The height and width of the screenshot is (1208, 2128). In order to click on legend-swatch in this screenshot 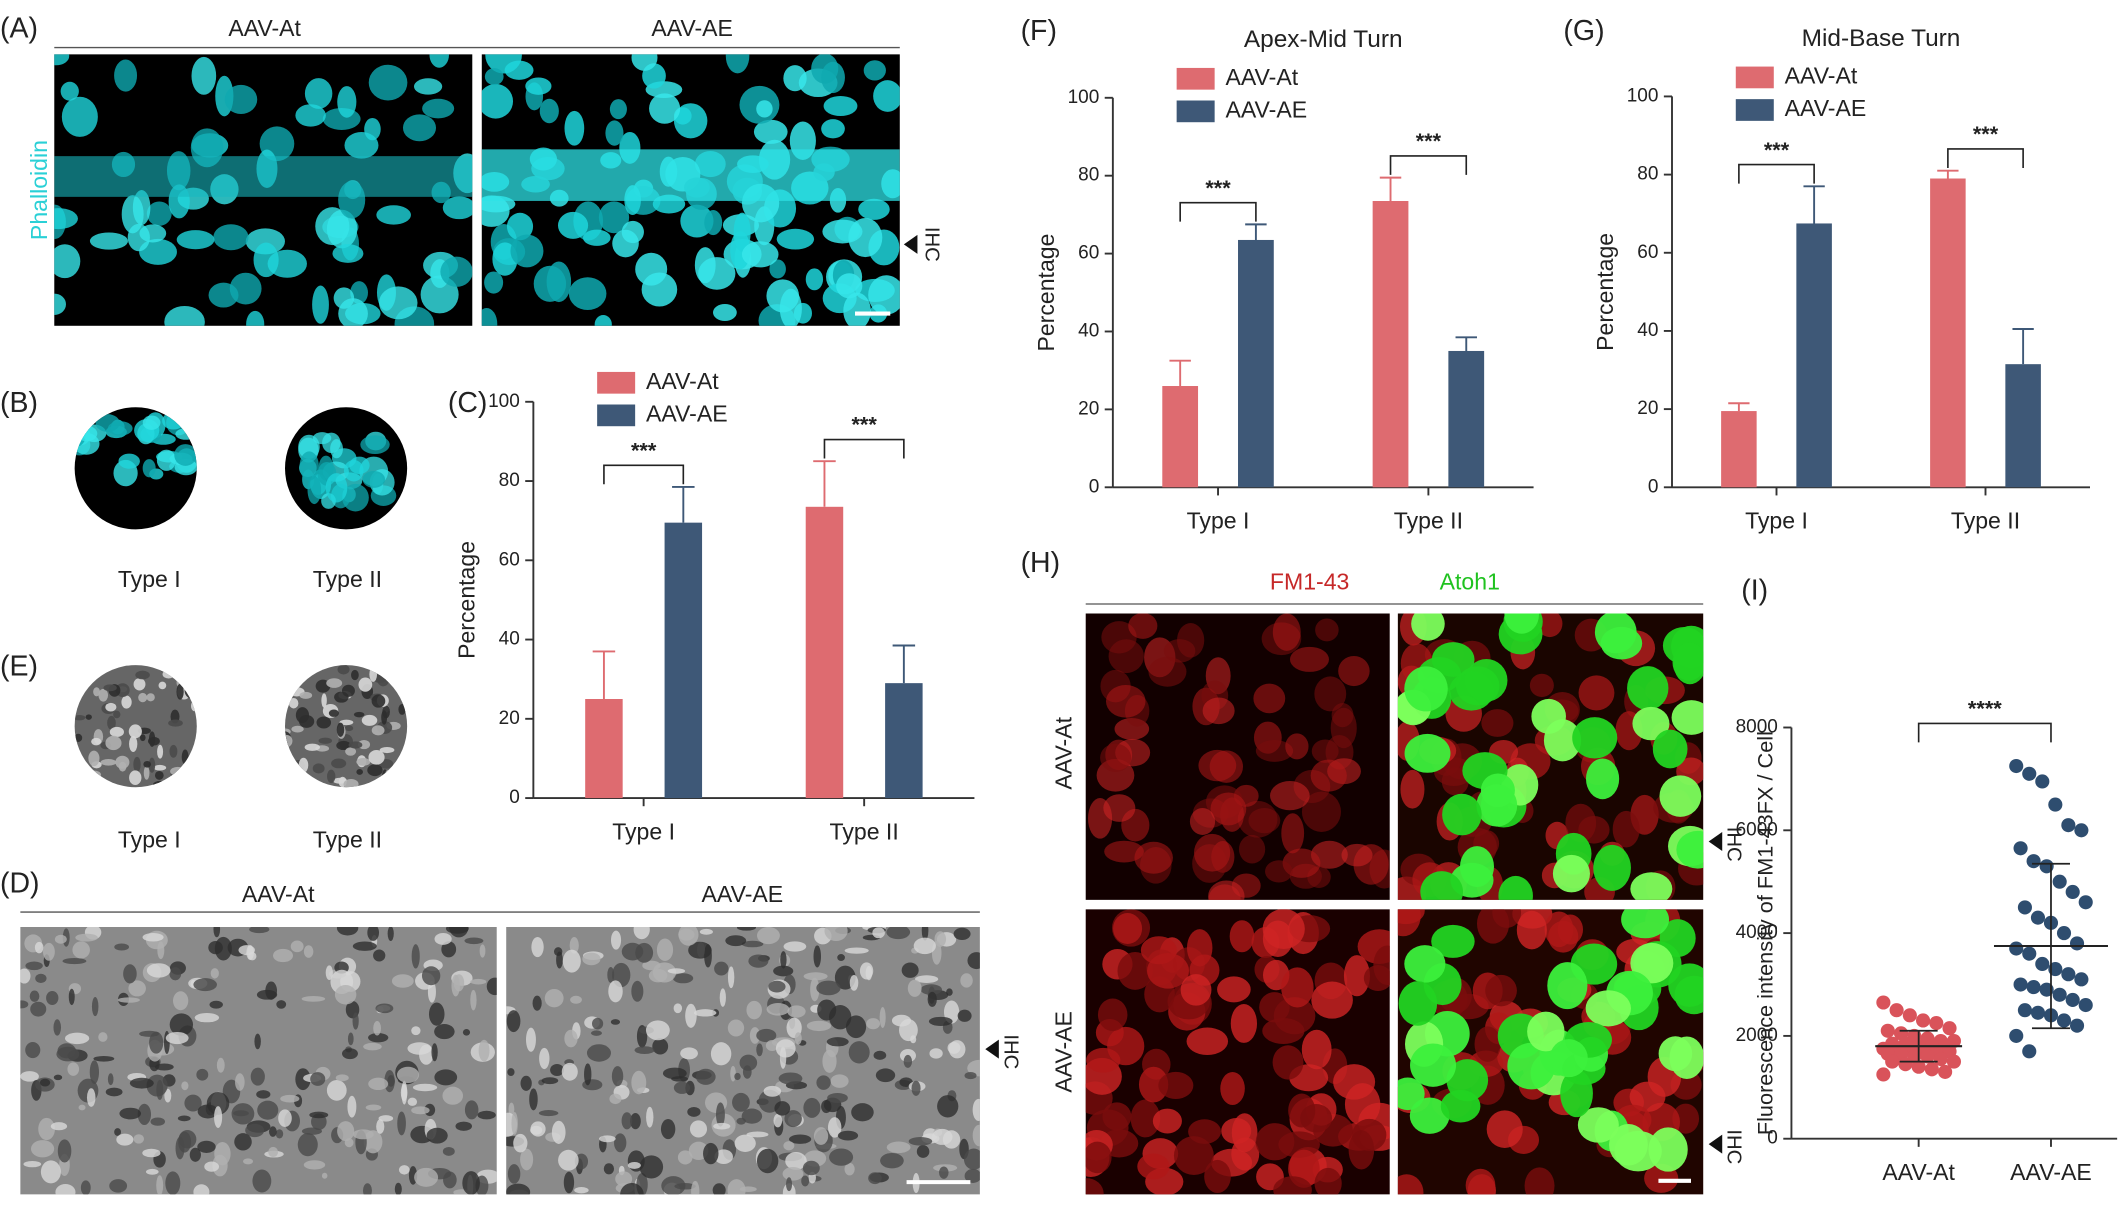, I will do `click(616, 382)`.